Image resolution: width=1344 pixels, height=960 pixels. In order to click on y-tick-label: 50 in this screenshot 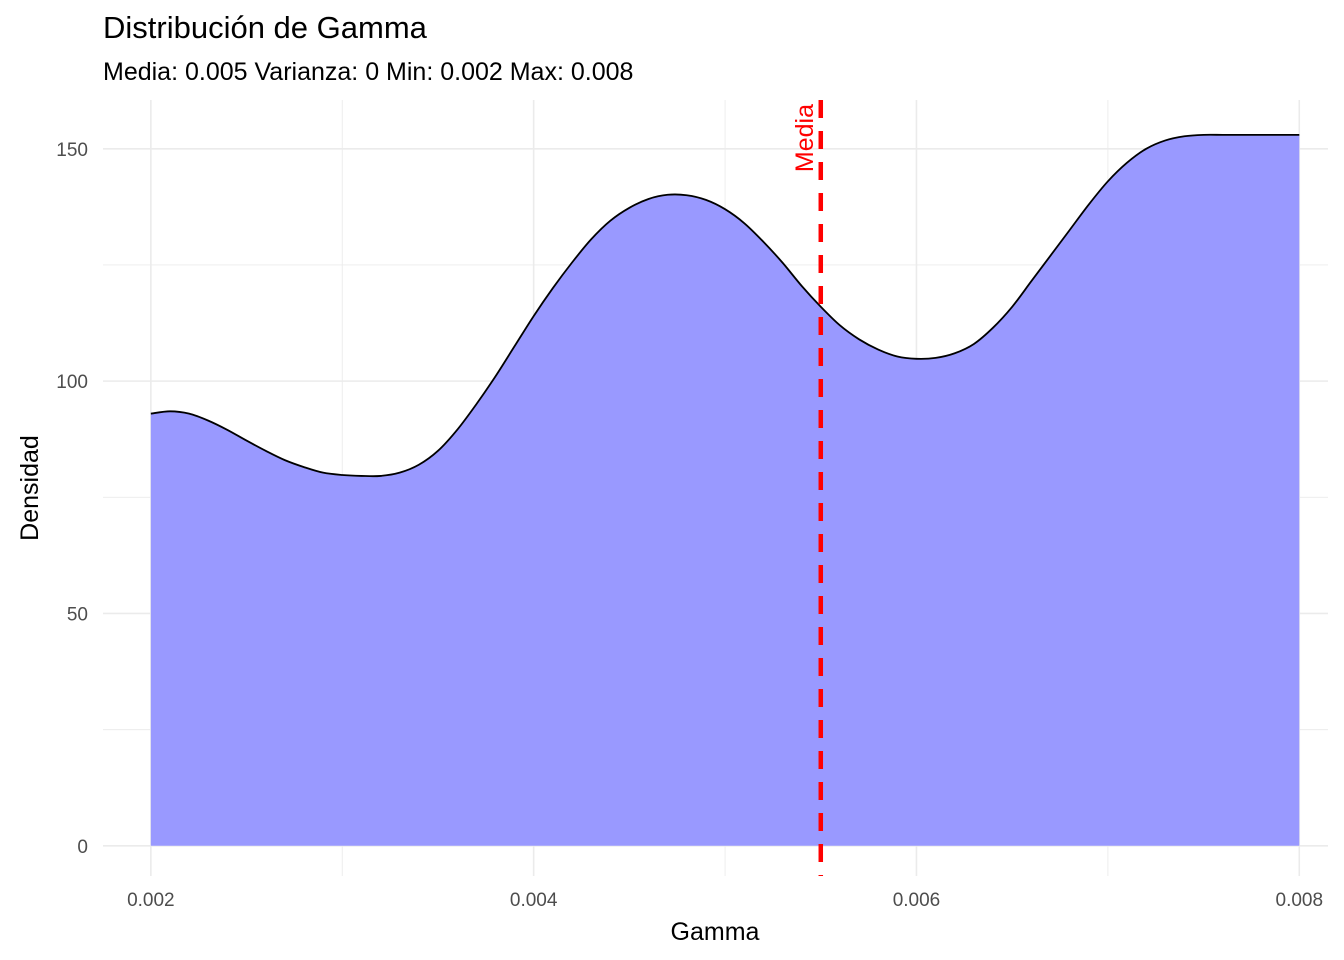, I will do `click(77, 614)`.